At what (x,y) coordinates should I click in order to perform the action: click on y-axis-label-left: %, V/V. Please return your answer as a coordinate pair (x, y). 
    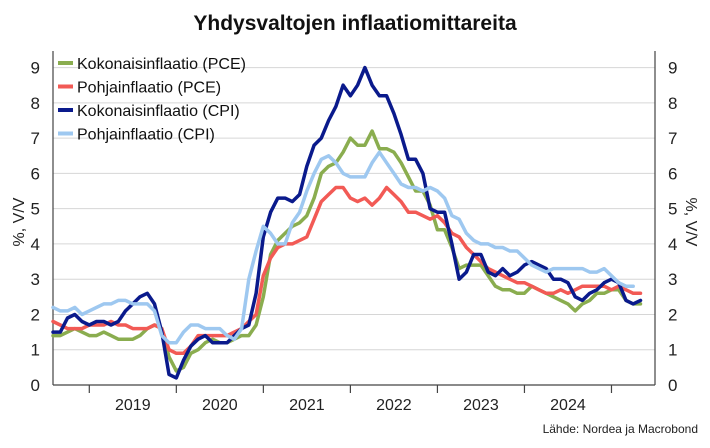
    Looking at the image, I should click on (19, 221).